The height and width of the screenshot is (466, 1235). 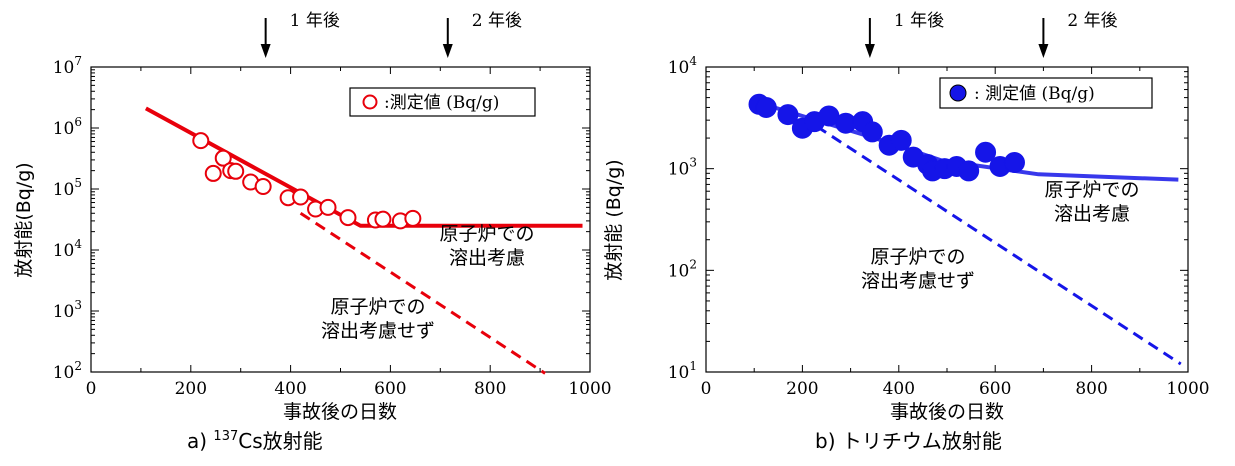 What do you see at coordinates (363, 167) in the screenshot?
I see `fit-line-with-leaching` at bounding box center [363, 167].